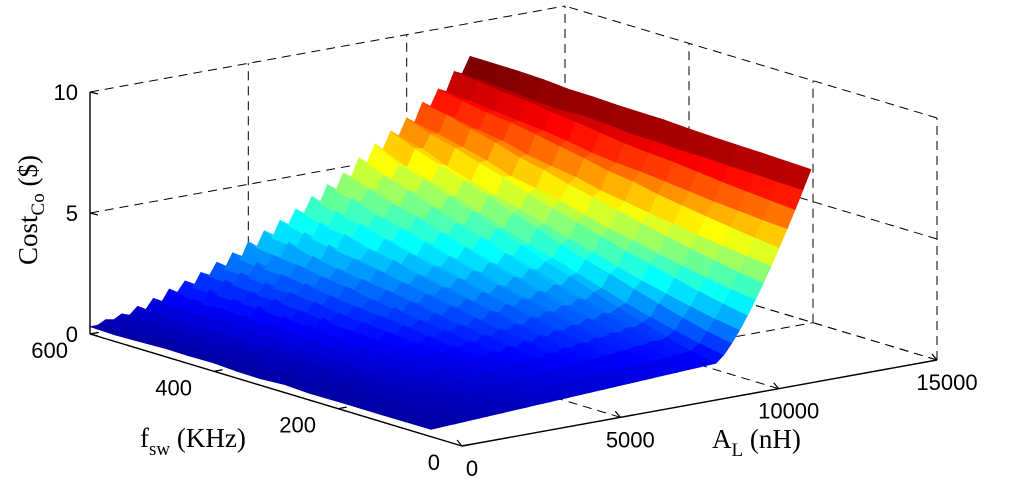  Describe the element at coordinates (630, 439) in the screenshot. I see `x-tick-label: 5000` at that location.